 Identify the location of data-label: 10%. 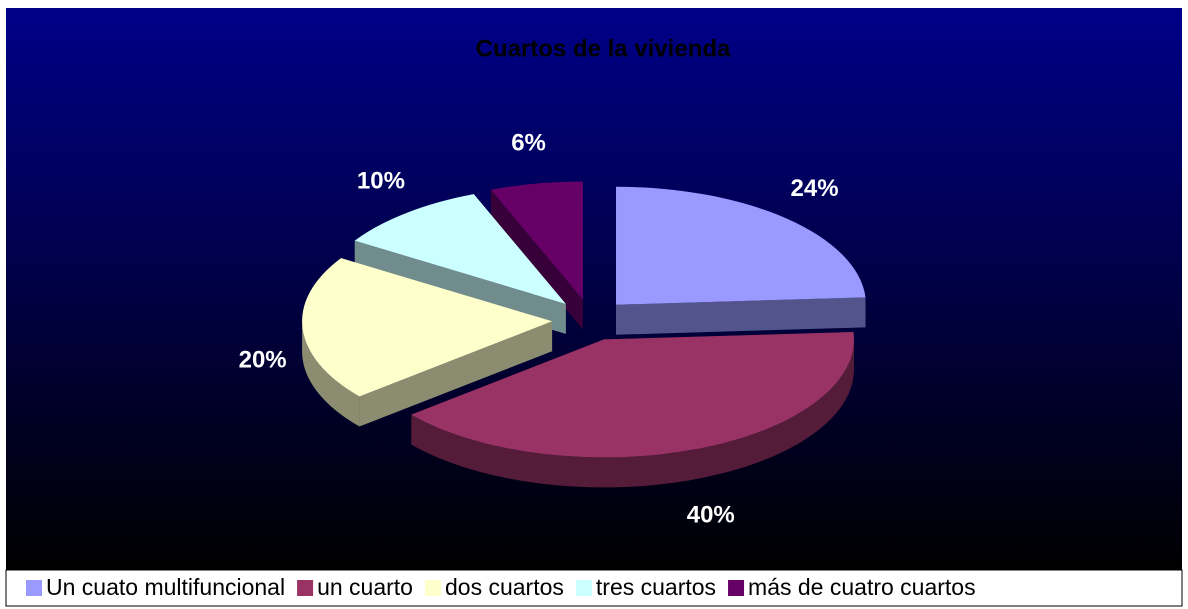
(381, 180).